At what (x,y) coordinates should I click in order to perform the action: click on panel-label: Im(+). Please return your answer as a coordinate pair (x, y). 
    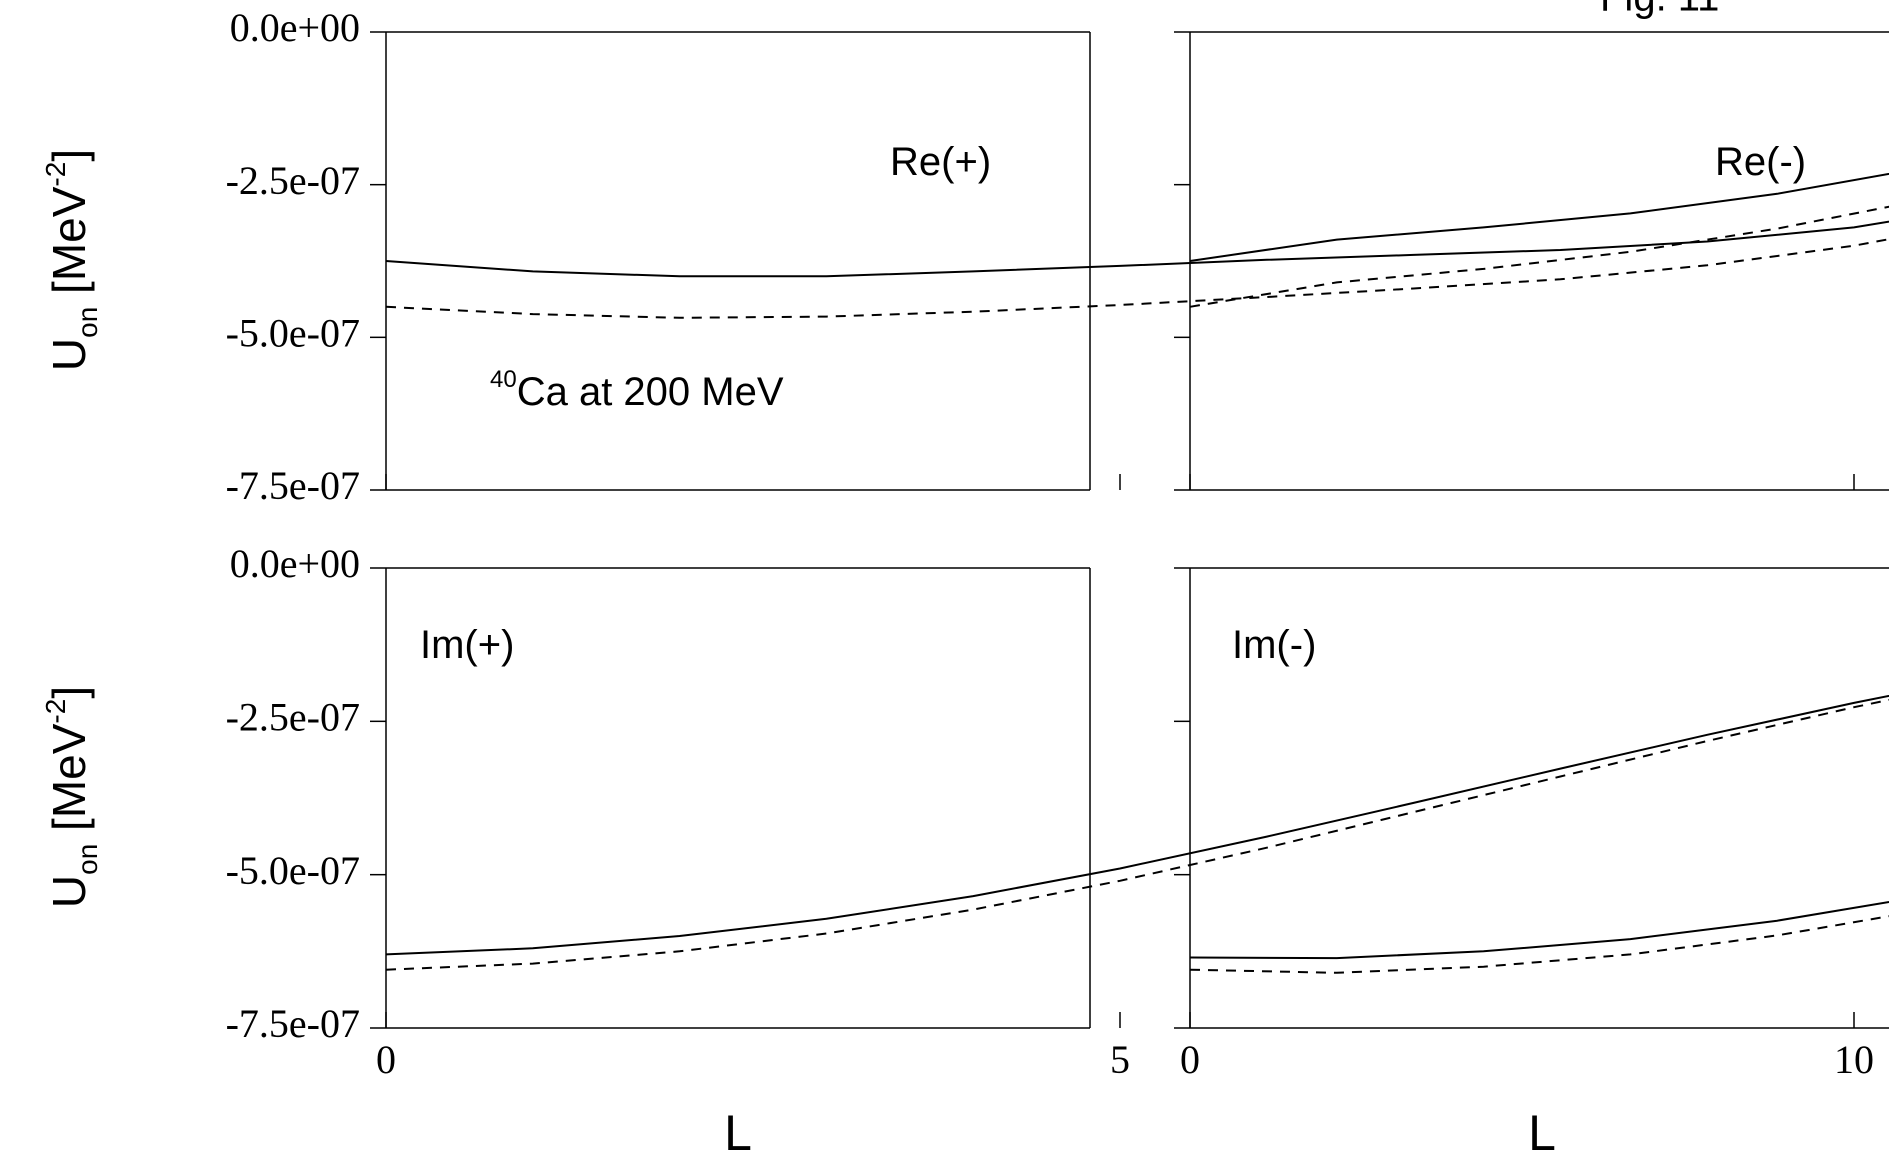
    Looking at the image, I should click on (467, 645).